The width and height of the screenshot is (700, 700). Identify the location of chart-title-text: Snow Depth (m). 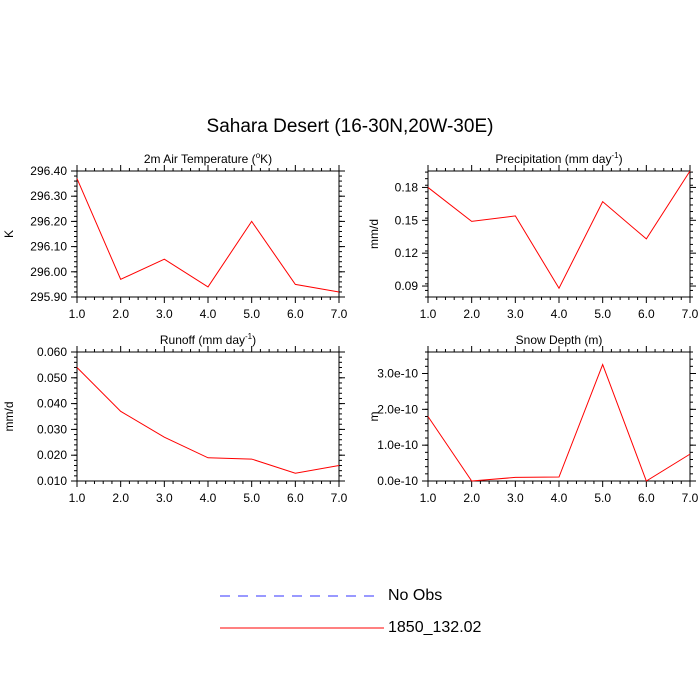
(559, 340).